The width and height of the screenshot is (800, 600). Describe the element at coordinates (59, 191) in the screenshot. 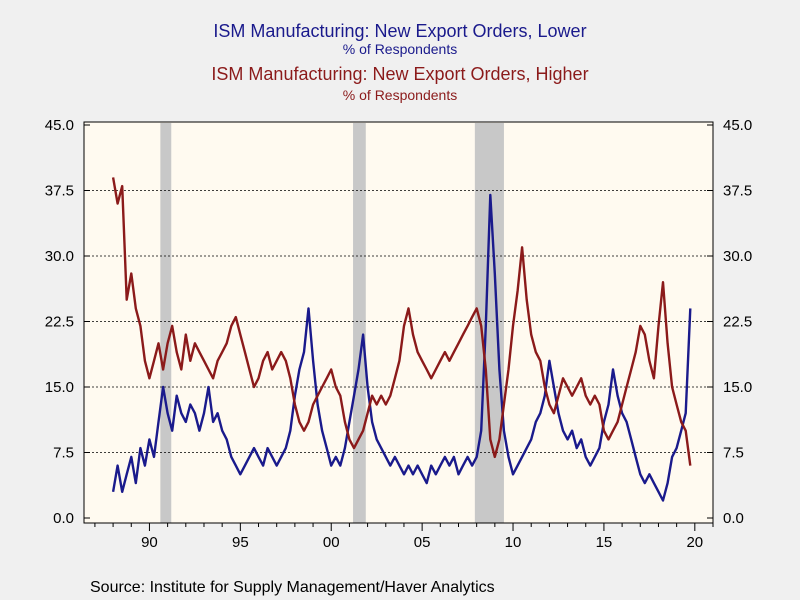

I see `y-tick-label-left-5: 37.5` at that location.